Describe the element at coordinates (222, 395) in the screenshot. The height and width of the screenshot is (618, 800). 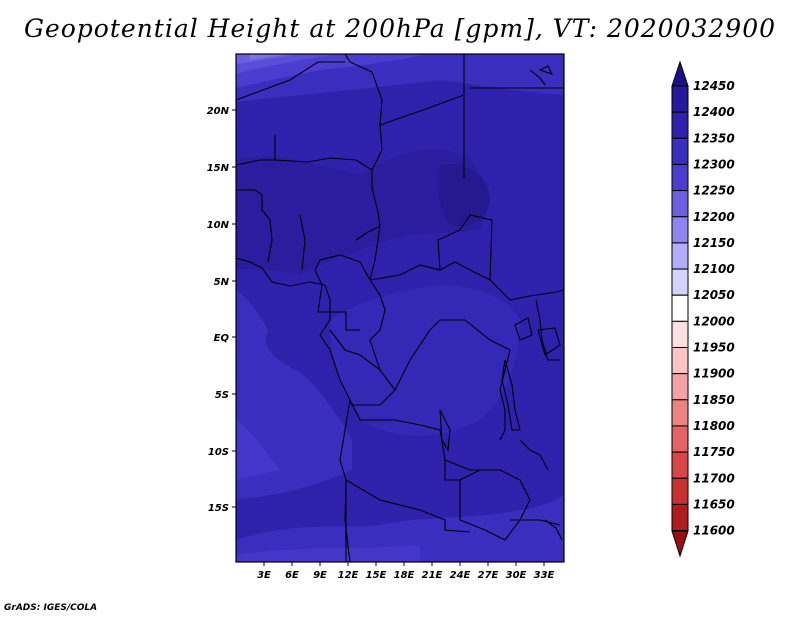
I see `lat-label: 5S` at that location.